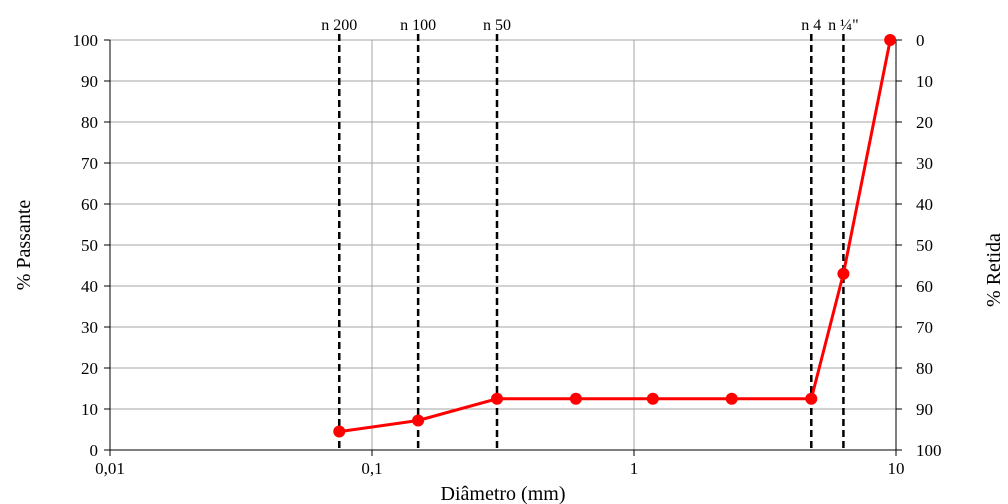 This screenshot has height=504, width=1008. Describe the element at coordinates (89, 245) in the screenshot. I see `y-left-tick-label: 50` at that location.